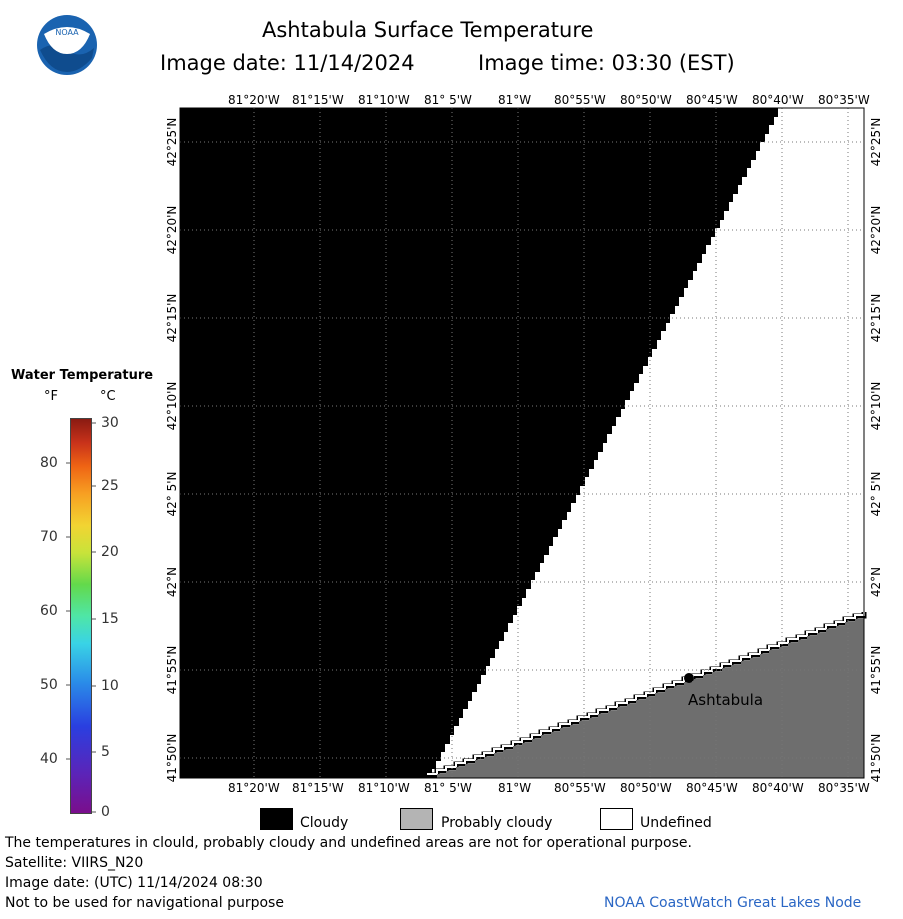 This screenshot has width=903, height=919. Describe the element at coordinates (515, 788) in the screenshot. I see `lon-label-bottom: 81°W` at that location.